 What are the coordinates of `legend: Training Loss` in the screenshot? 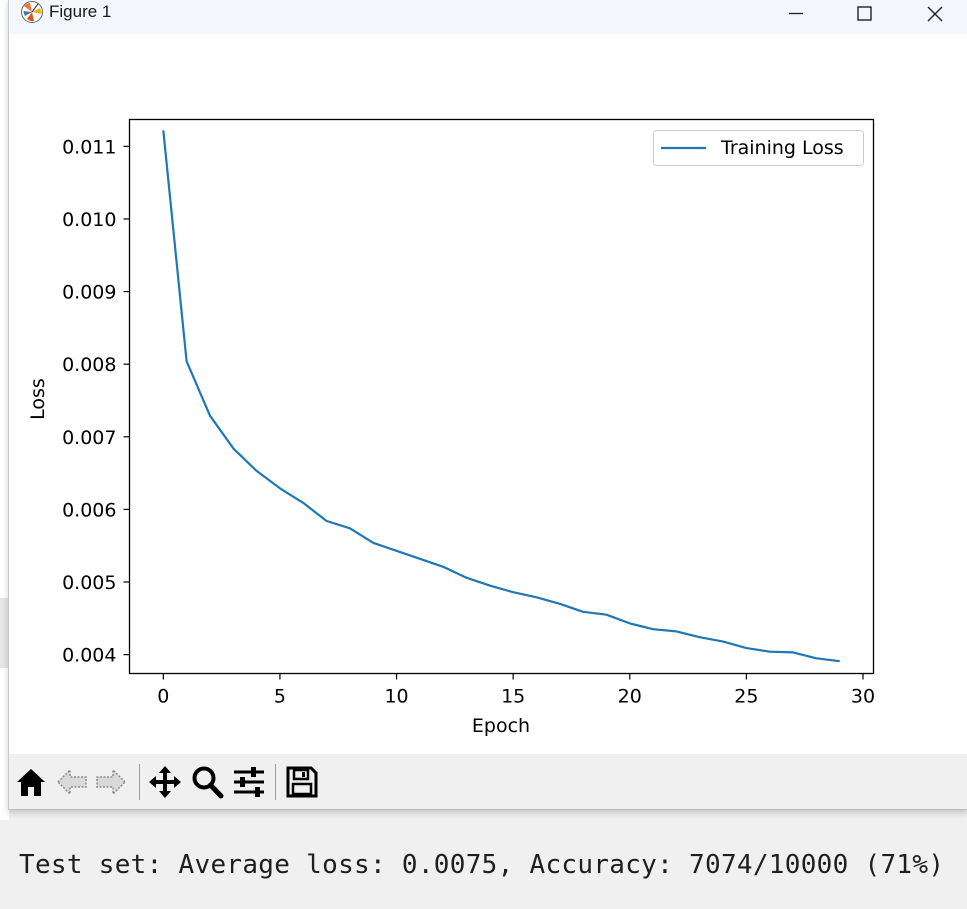 It's located at (758, 148).